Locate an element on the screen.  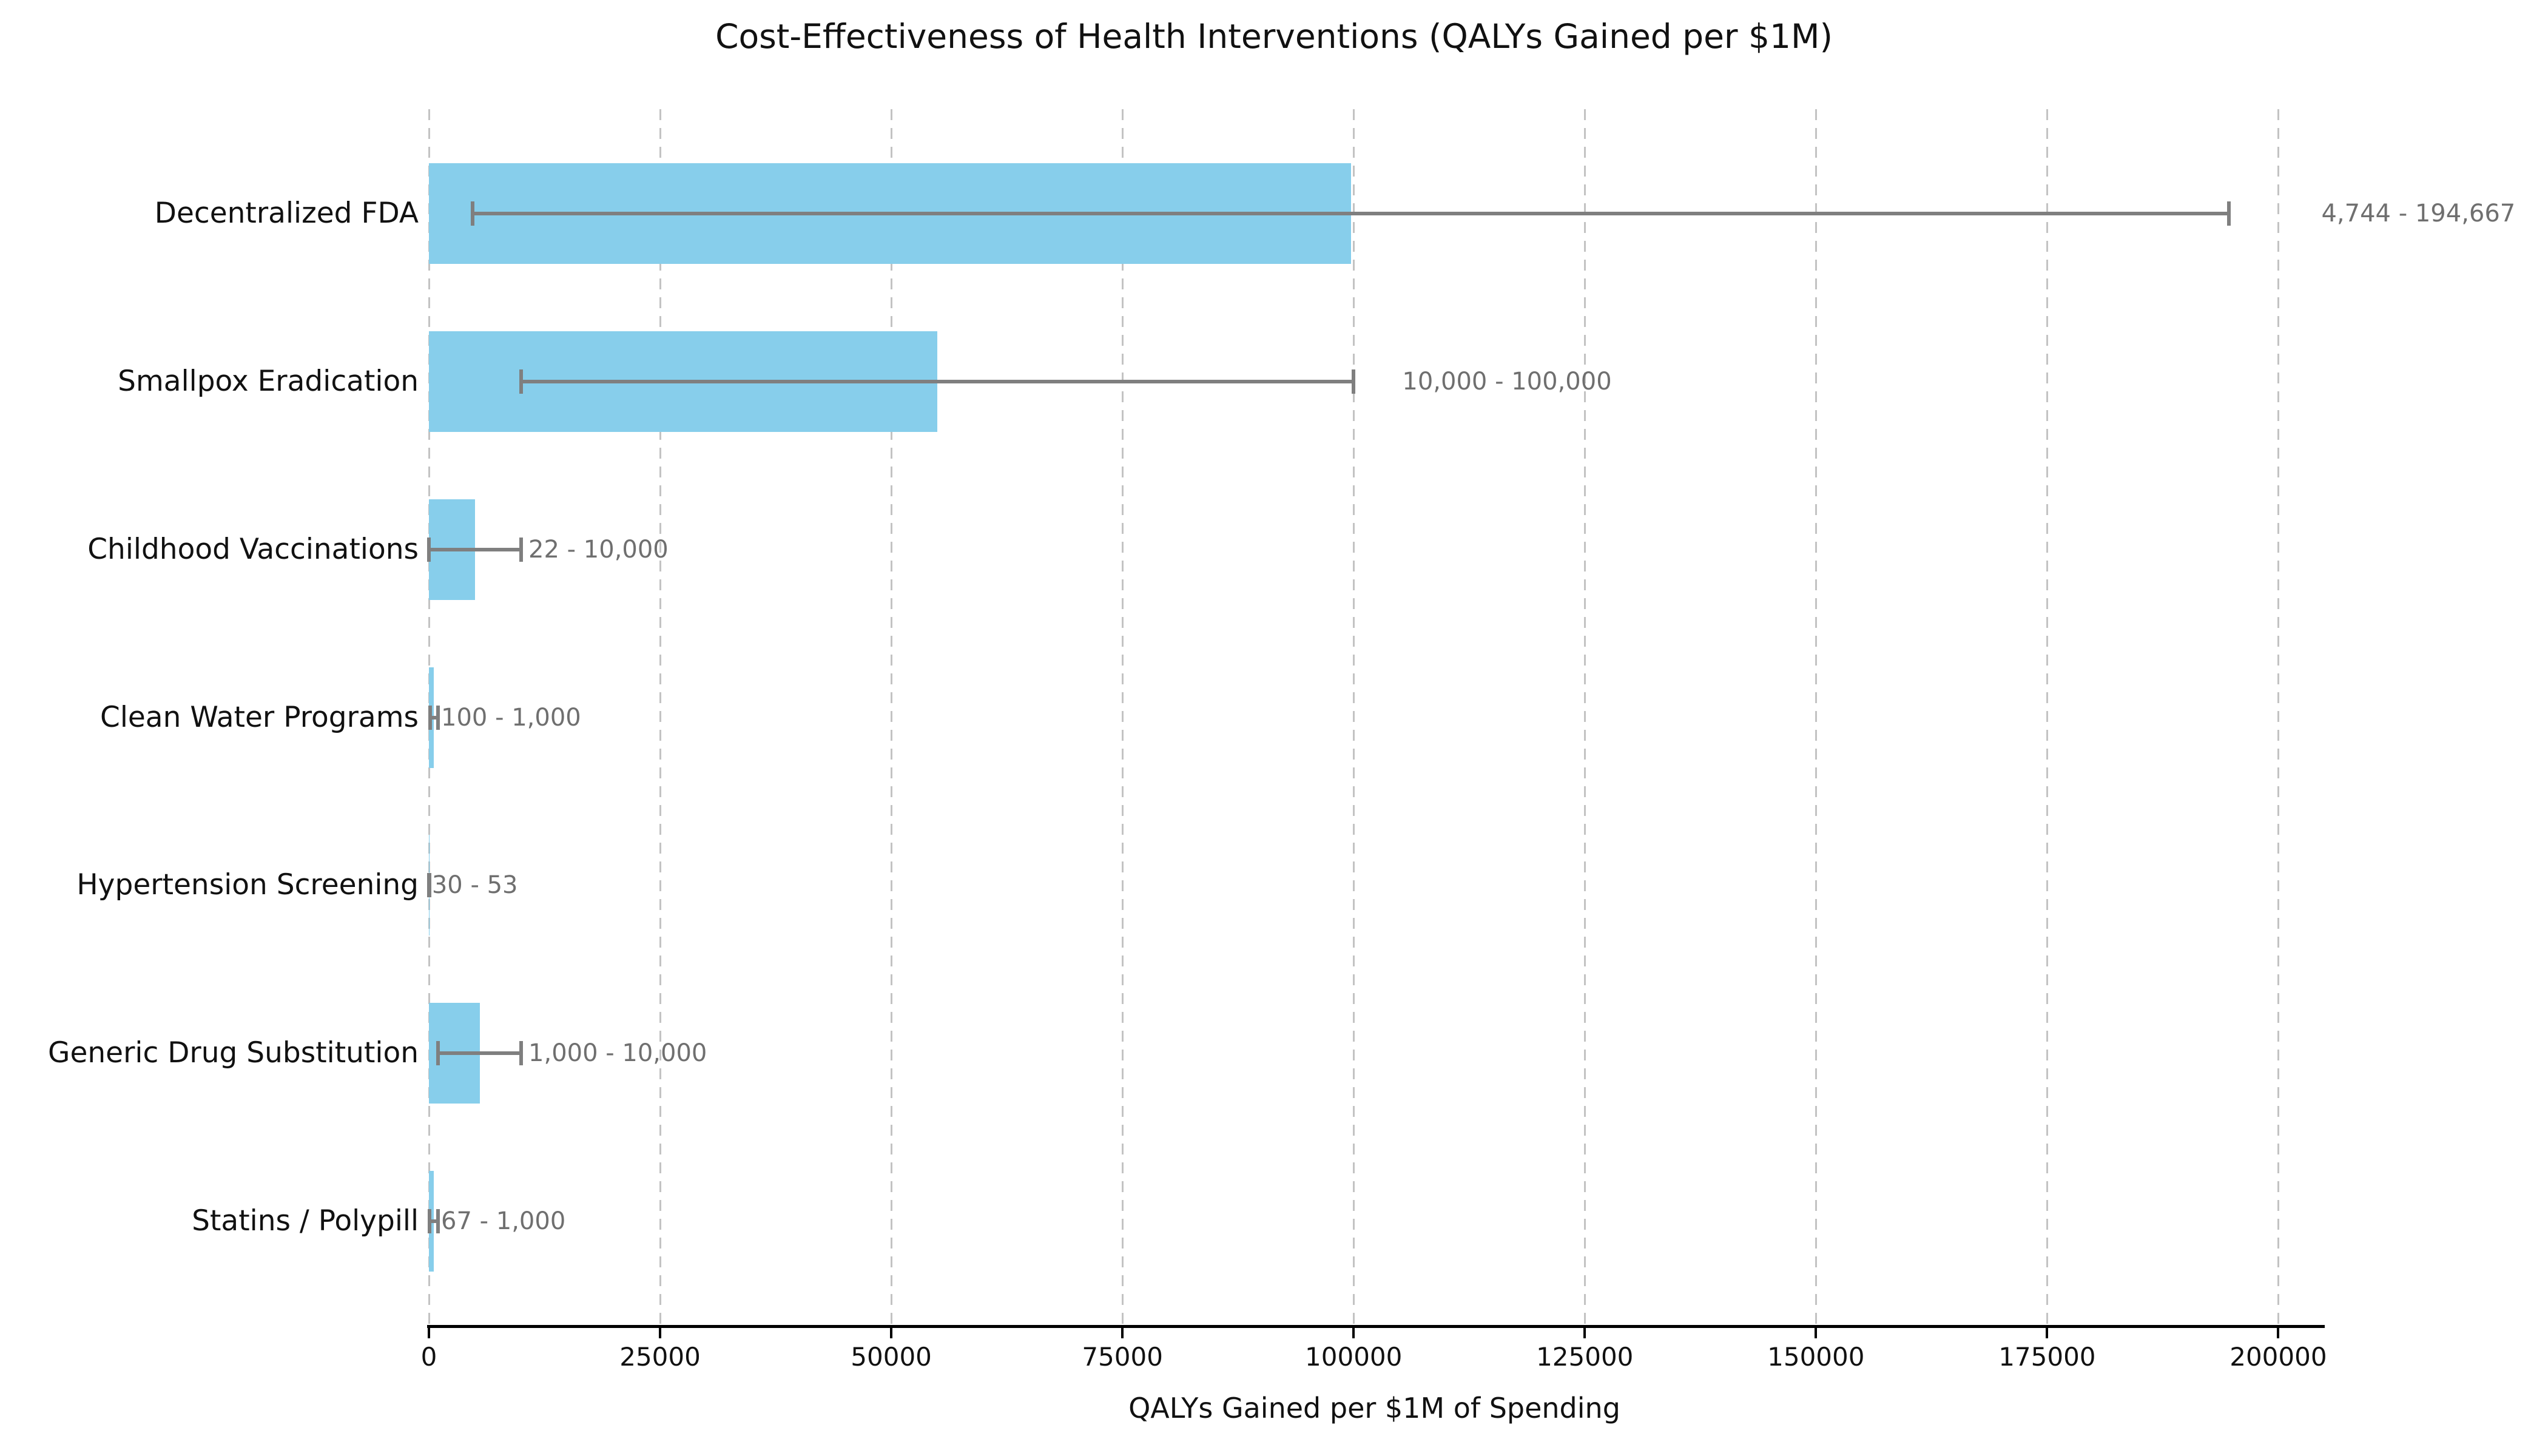
range-label: 30 - 53 is located at coordinates (474, 885).